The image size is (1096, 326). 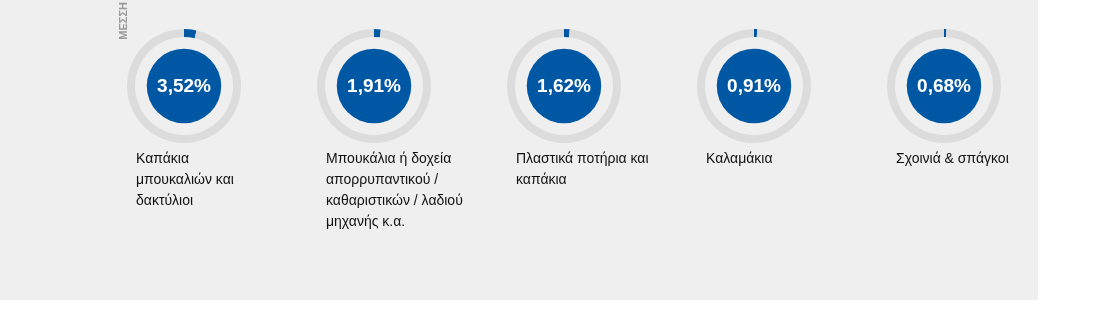 I want to click on text: Πλαστικά ποτήρια και καπάκια, so click(x=582, y=168).